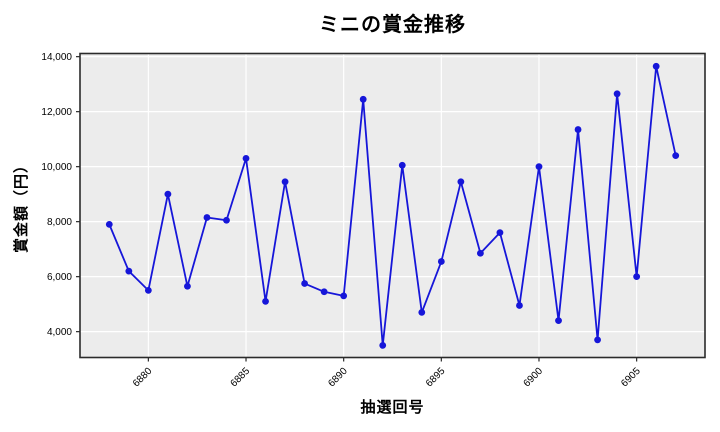  What do you see at coordinates (392, 407) in the screenshot?
I see `x-axis-label: 抽選回号` at bounding box center [392, 407].